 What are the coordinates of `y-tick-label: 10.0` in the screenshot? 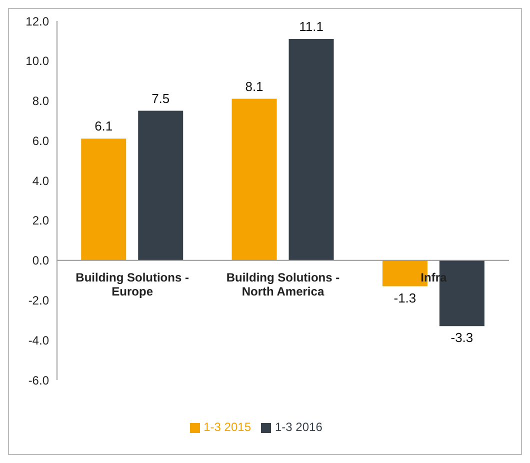 It's located at (38, 61).